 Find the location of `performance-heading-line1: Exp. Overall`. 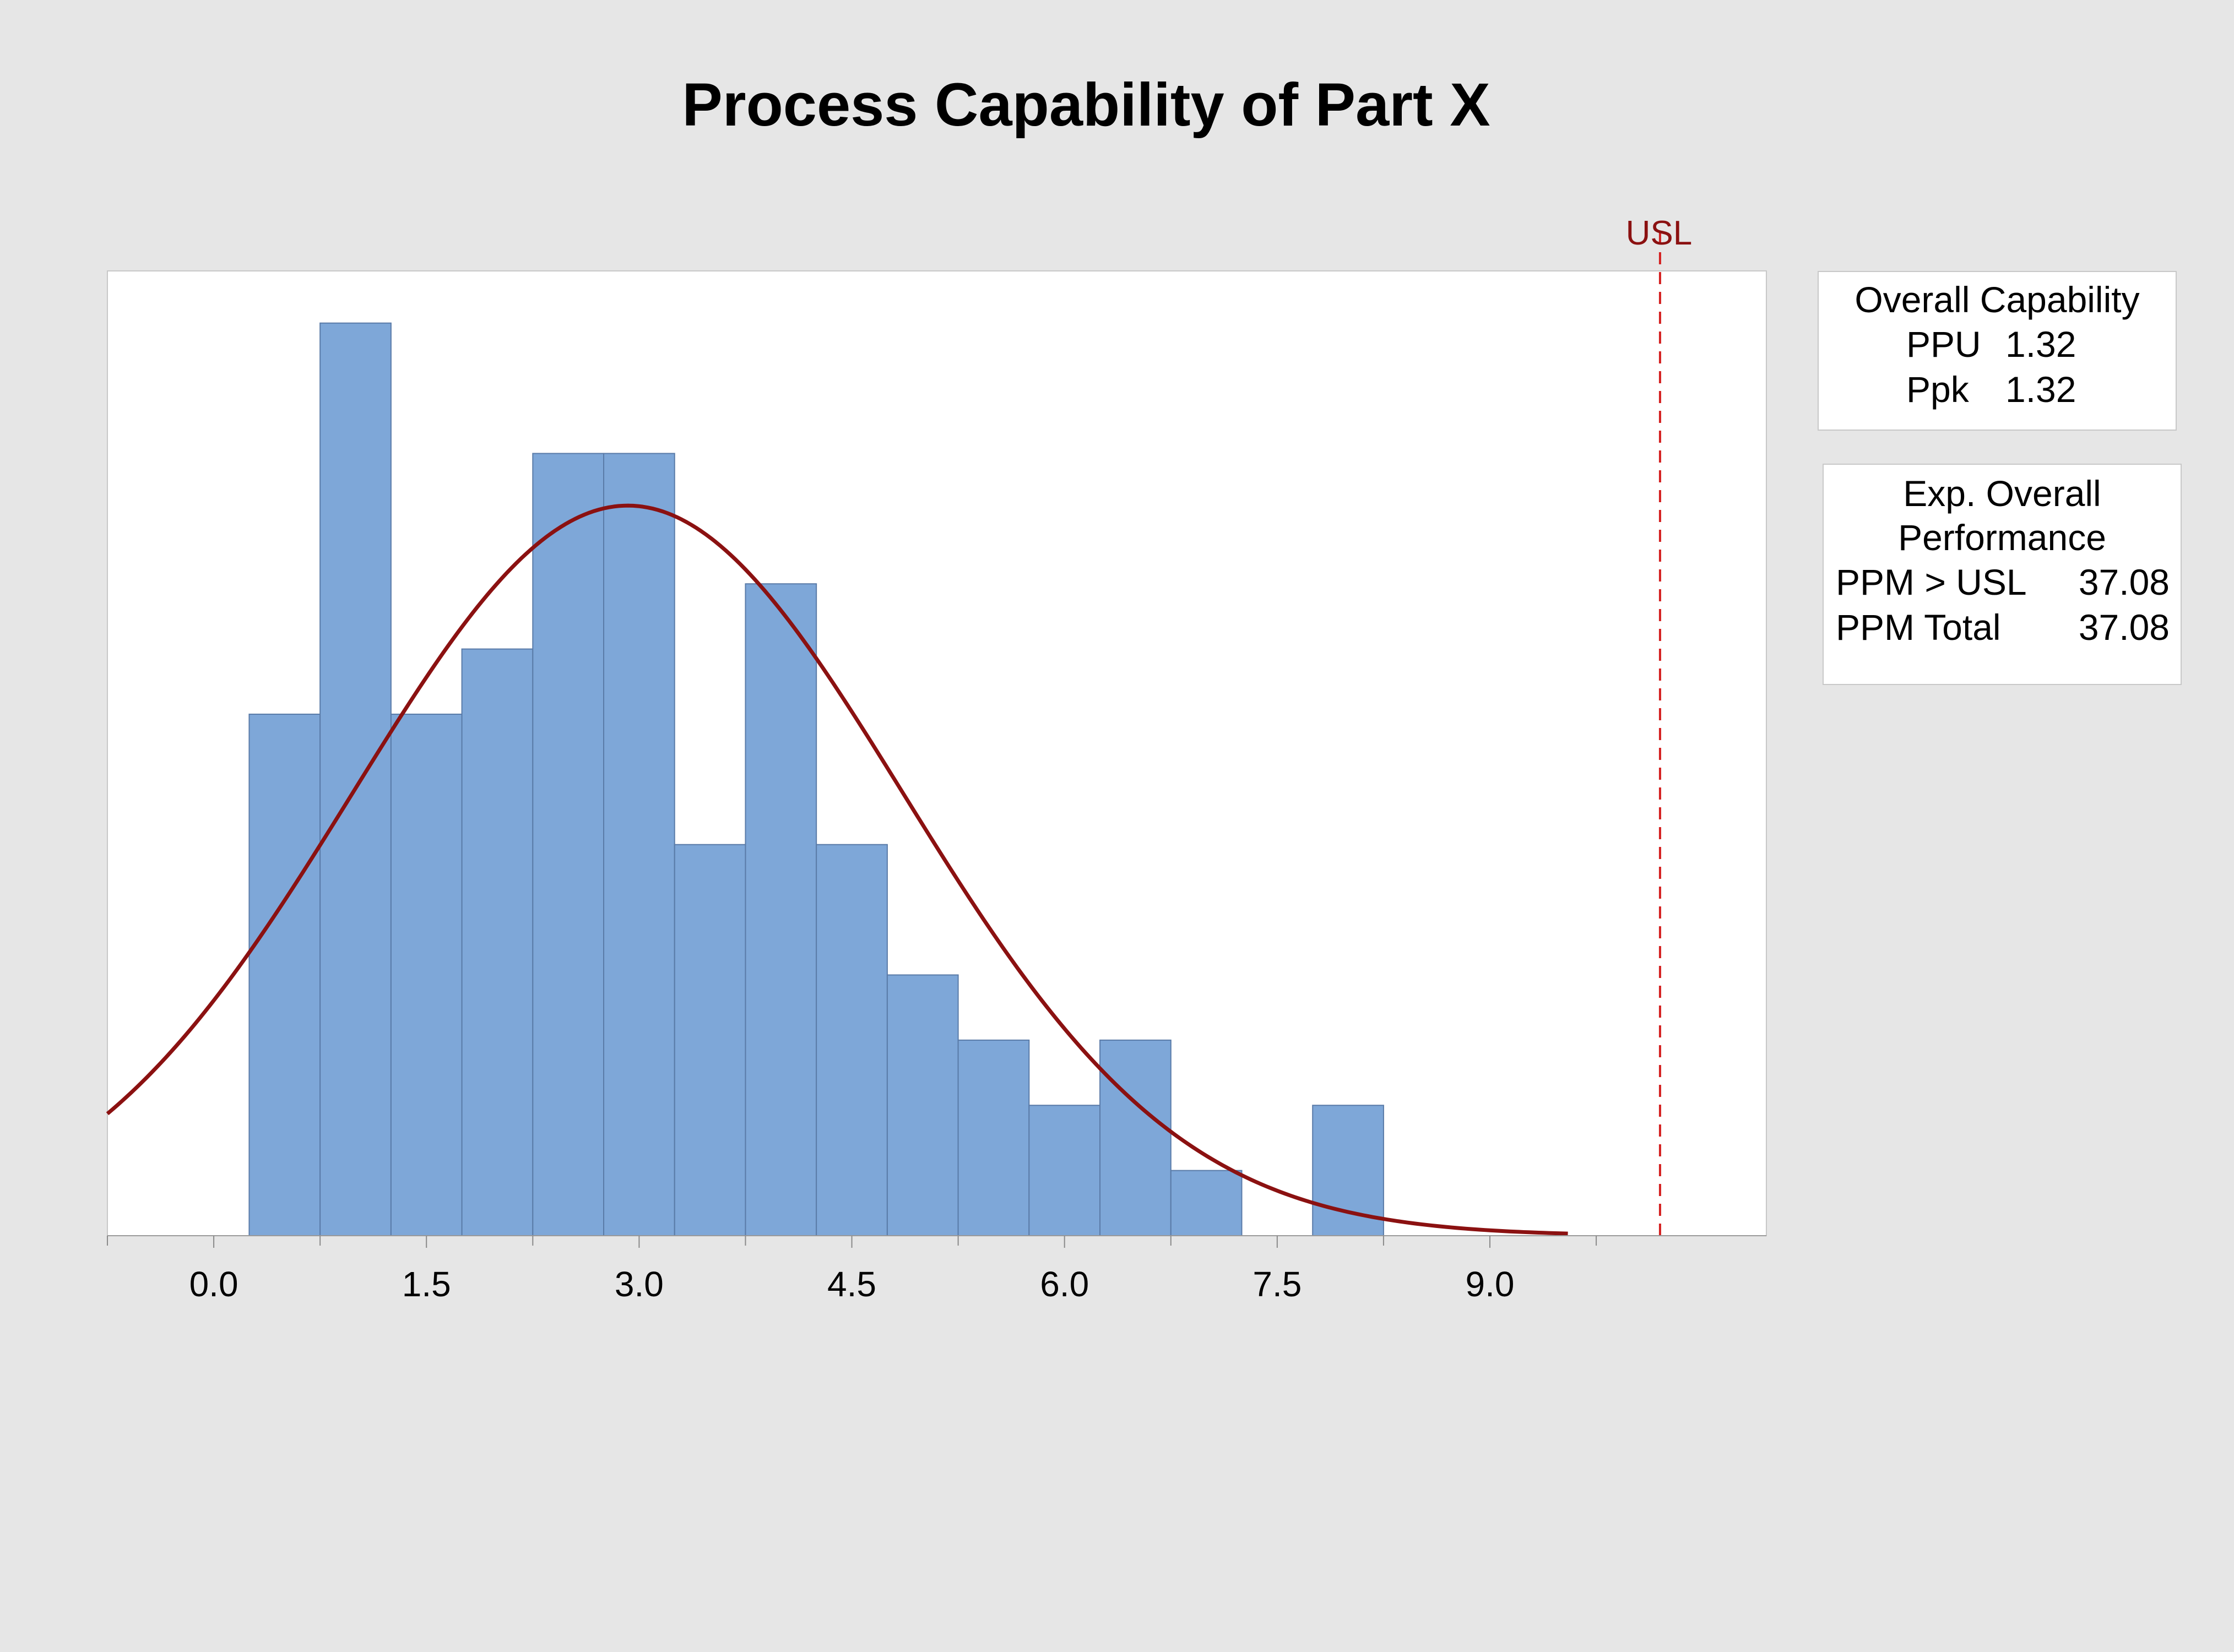

performance-heading-line1: Exp. Overall is located at coordinates (2002, 493).